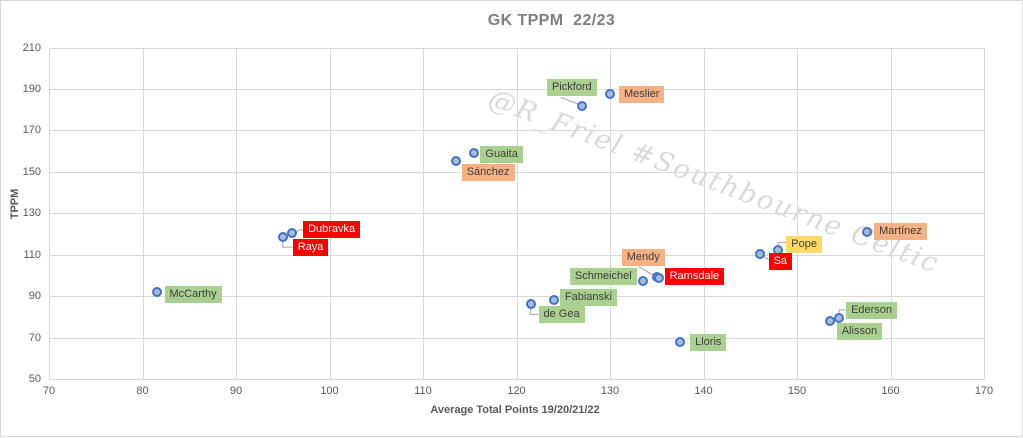 Image resolution: width=1023 pixels, height=438 pixels. Describe the element at coordinates (797, 391) in the screenshot. I see `x-axis-tick-label: 150` at that location.